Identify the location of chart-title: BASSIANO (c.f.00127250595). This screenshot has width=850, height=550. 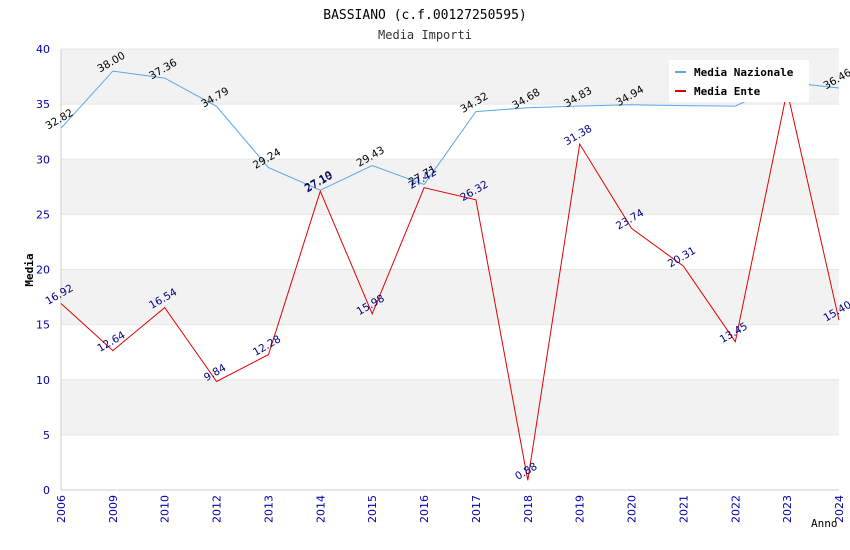
(425, 15).